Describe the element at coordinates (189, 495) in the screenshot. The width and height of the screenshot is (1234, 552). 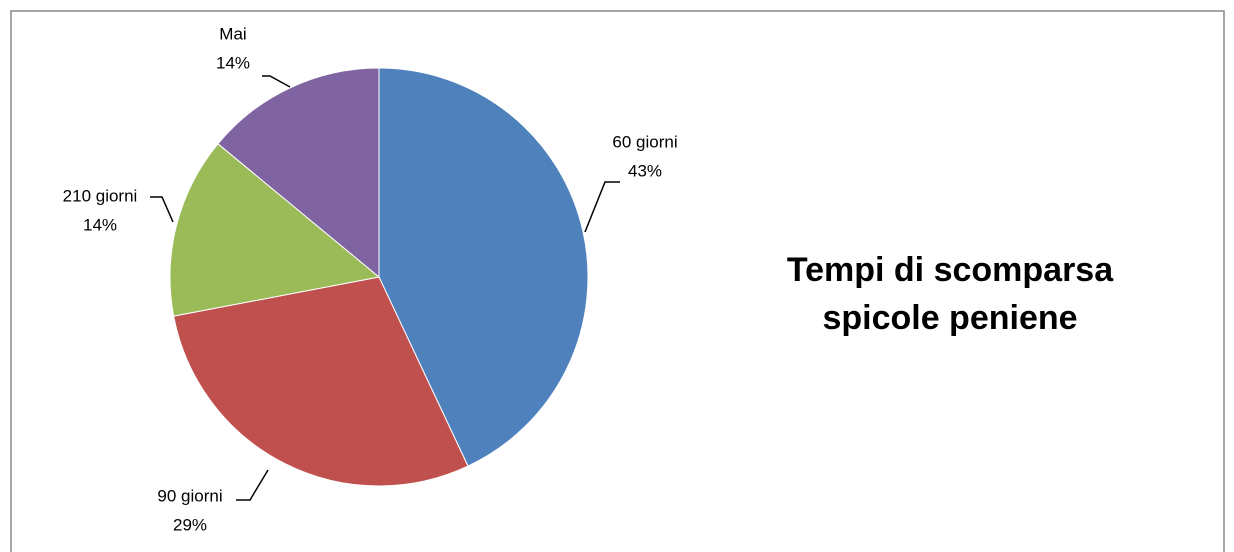
I see `slice-label: 90 giorni` at that location.